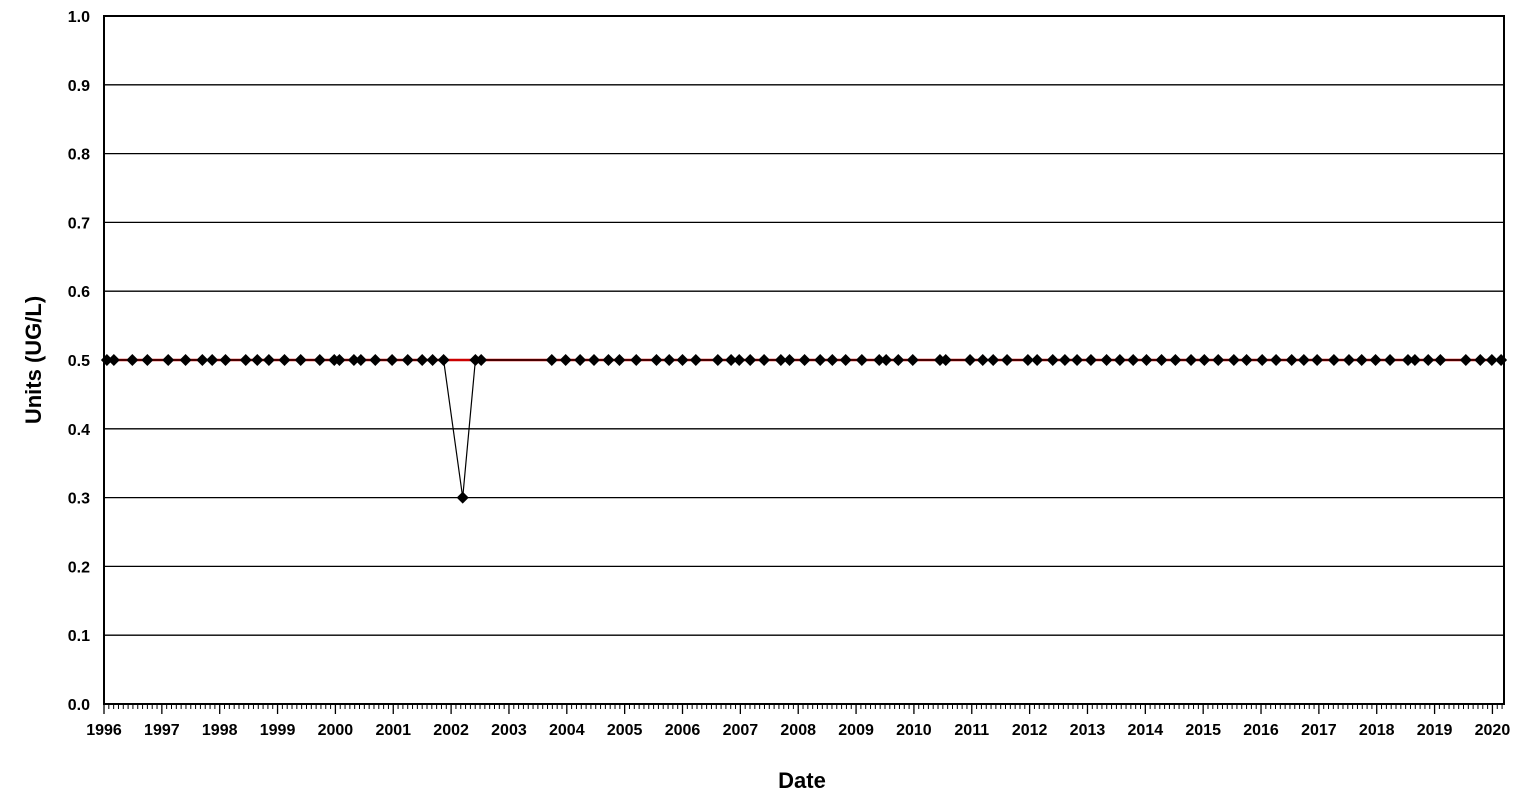 This screenshot has height=797, width=1524. I want to click on x-tick-label-5: 2001, so click(393, 730).